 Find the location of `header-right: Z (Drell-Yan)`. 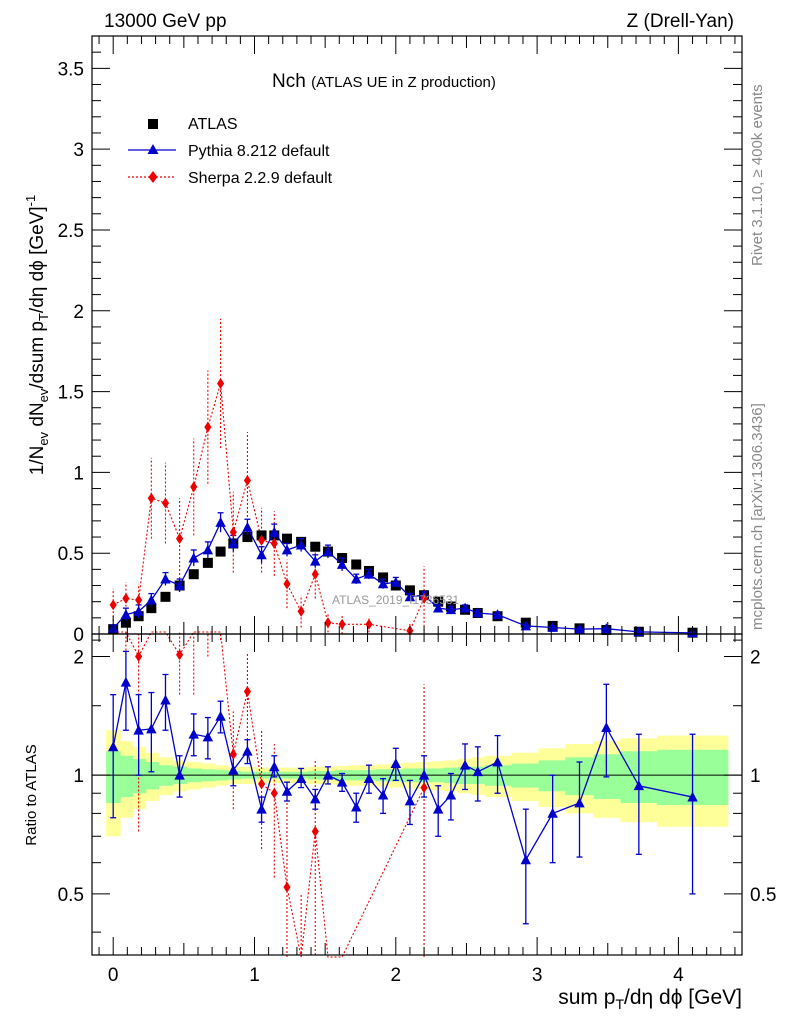

header-right: Z (Drell-Yan) is located at coordinates (680, 21).